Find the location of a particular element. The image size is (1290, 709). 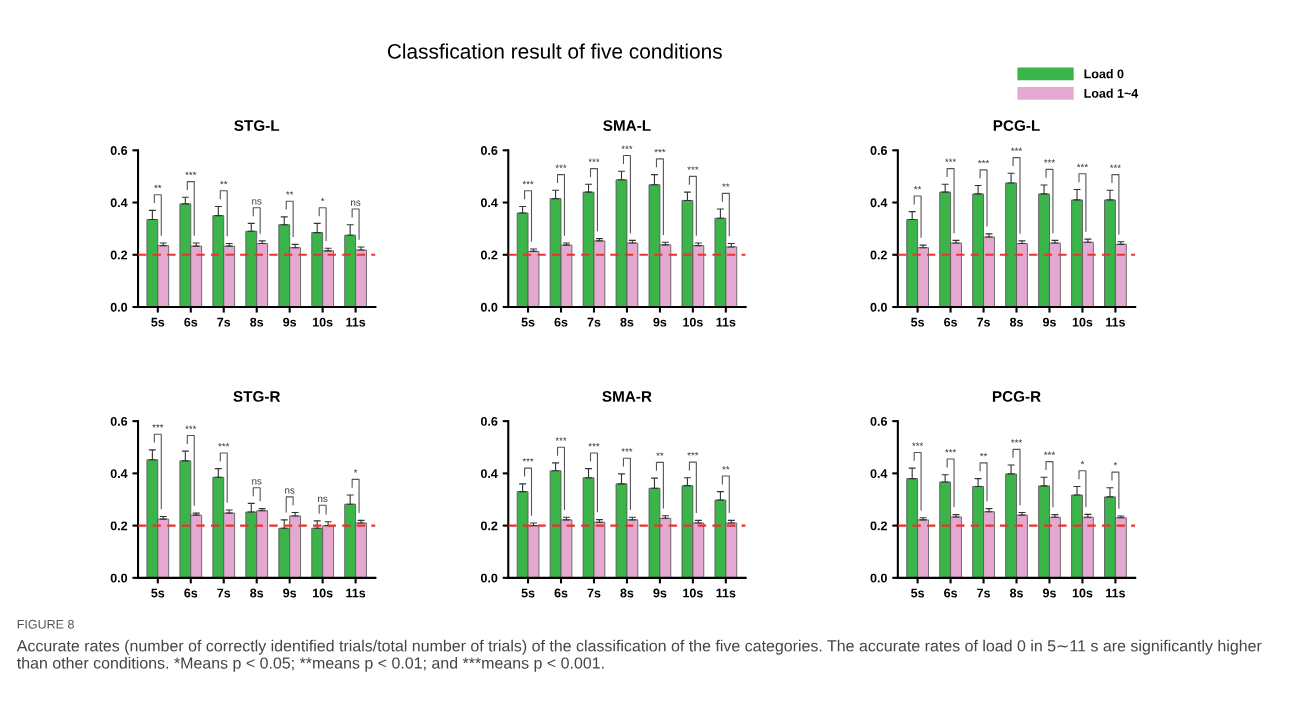

chart-title: STG-L is located at coordinates (257, 126).